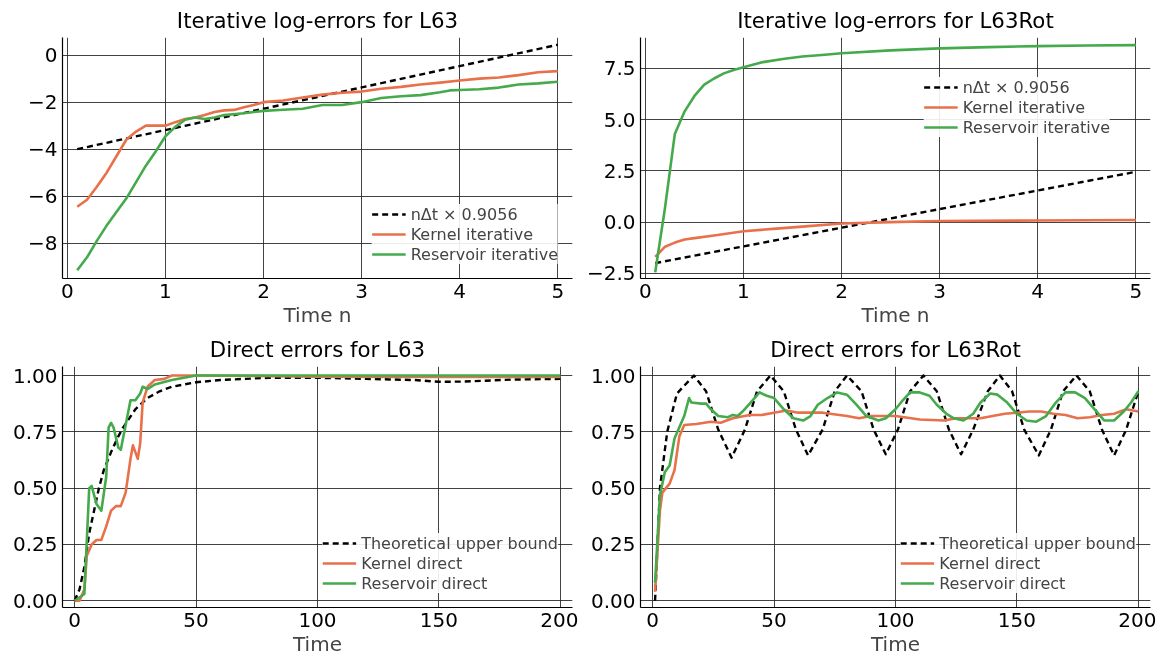 This screenshot has height=659, width=1157. Describe the element at coordinates (619, 222) in the screenshot. I see `y-tick-label: 0.0` at that location.